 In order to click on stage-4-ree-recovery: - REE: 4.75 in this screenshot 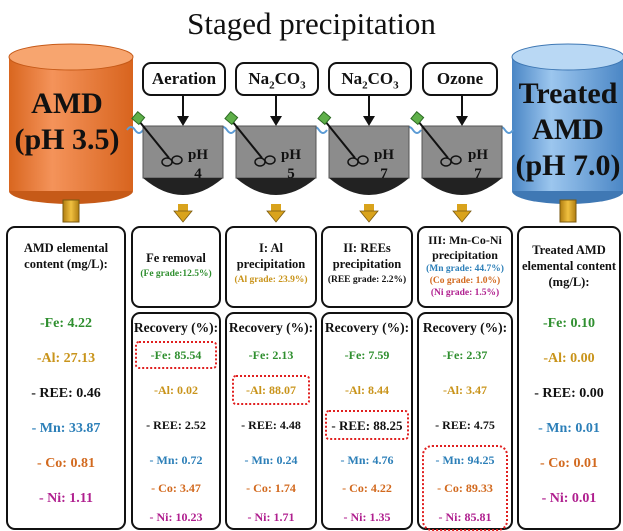, I will do `click(465, 425)`.